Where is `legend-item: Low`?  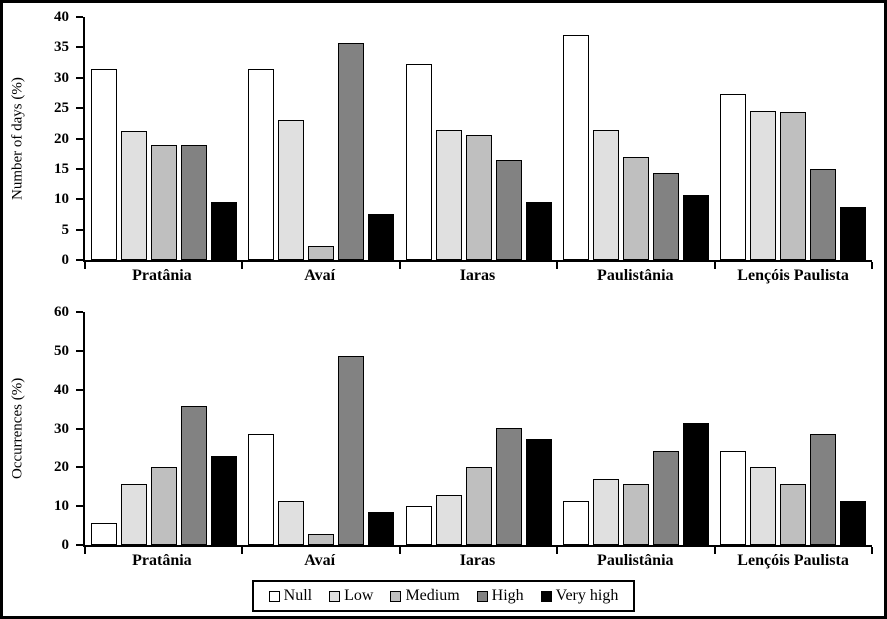 legend-item: Low is located at coordinates (351, 596).